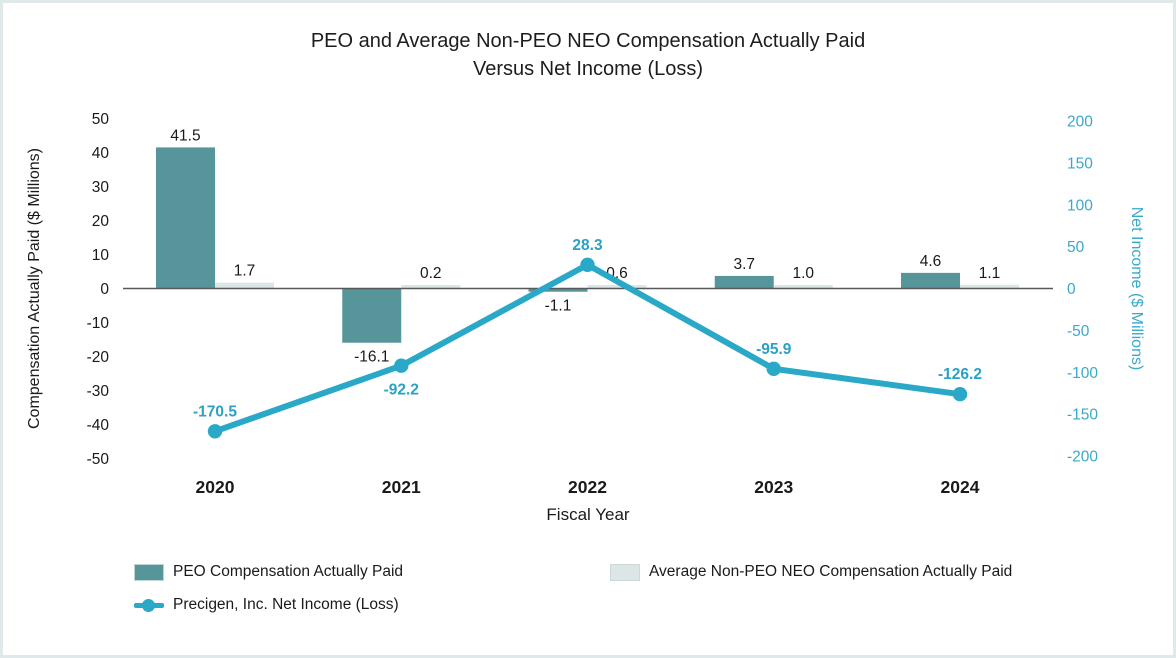 This screenshot has height=658, width=1176. I want to click on left-axis-tick-label: 10, so click(101, 255).